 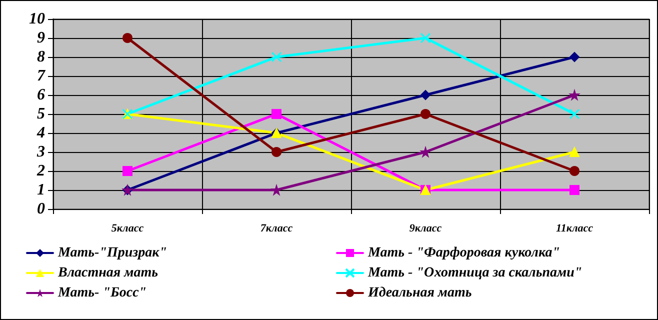 I want to click on y-tick-label: 7, so click(x=41, y=76).